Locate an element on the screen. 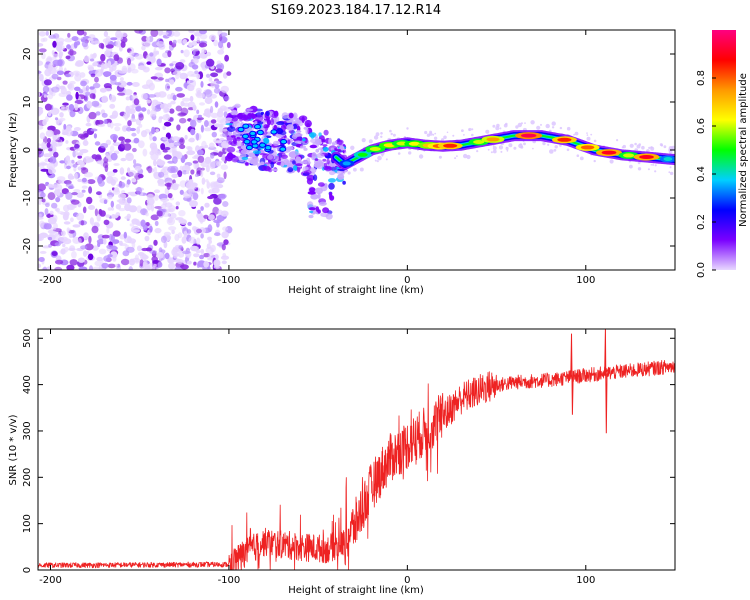 The image size is (750, 600). spectral-hotspot-core is located at coordinates (346, 163).